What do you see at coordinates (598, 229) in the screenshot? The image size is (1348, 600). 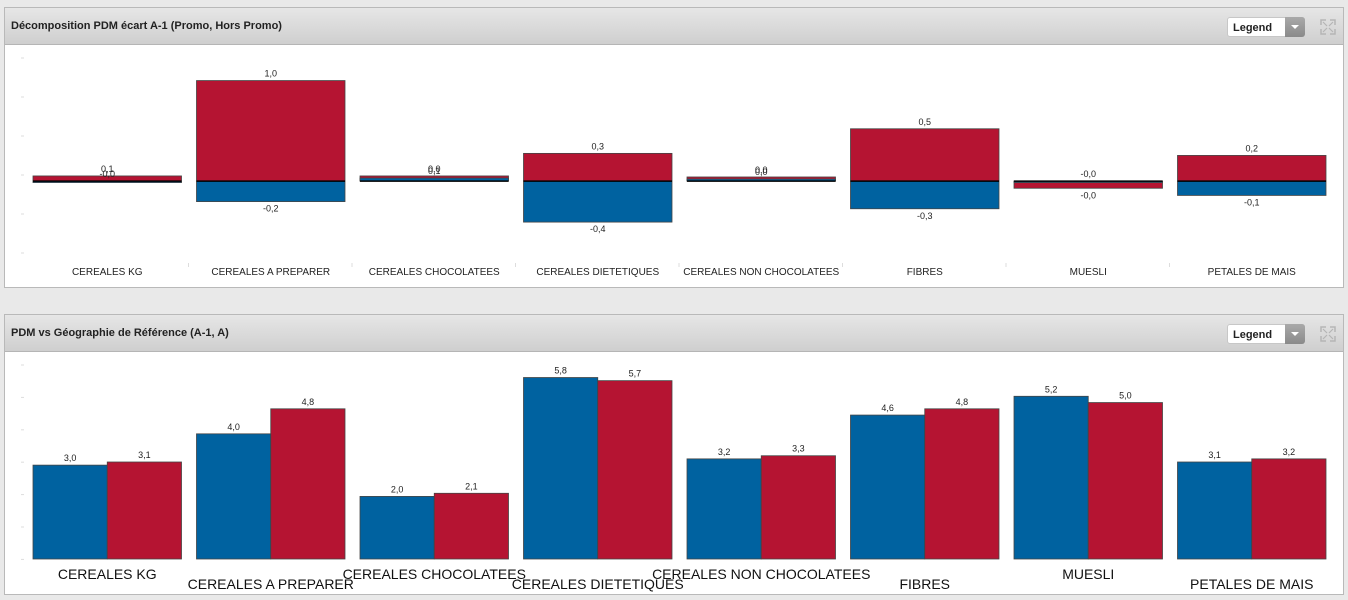 I see `data-label: -0,4` at bounding box center [598, 229].